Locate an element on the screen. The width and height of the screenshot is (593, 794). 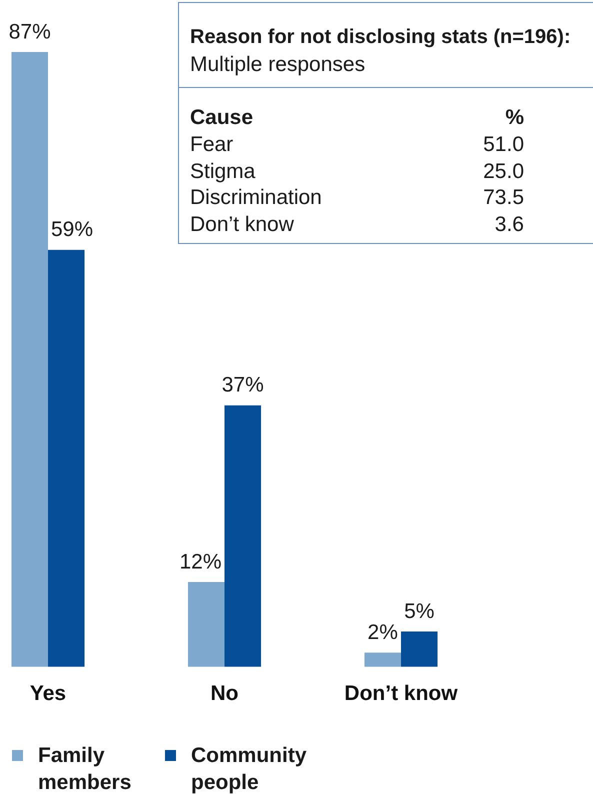
data-label: 37% is located at coordinates (243, 385).